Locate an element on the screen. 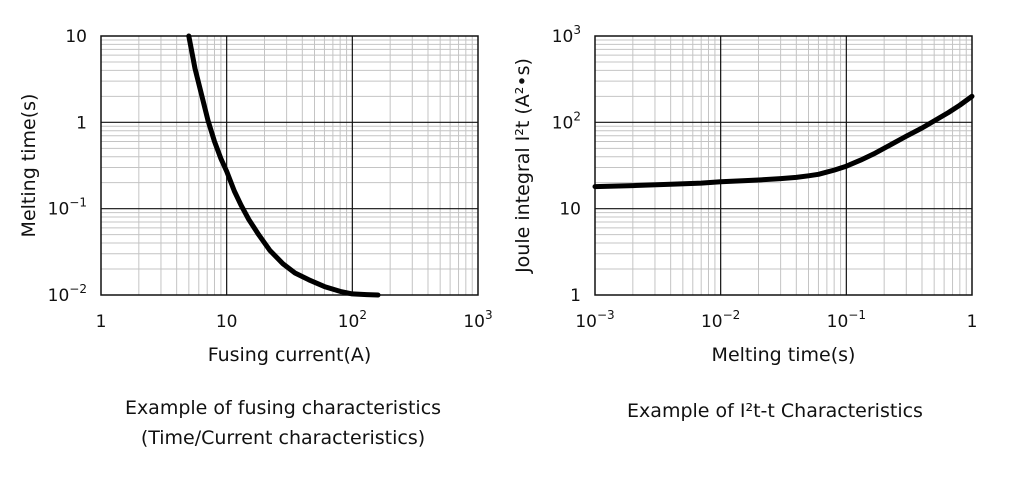 The image size is (1024, 482). x-tick-label: 10³ is located at coordinates (477, 320).